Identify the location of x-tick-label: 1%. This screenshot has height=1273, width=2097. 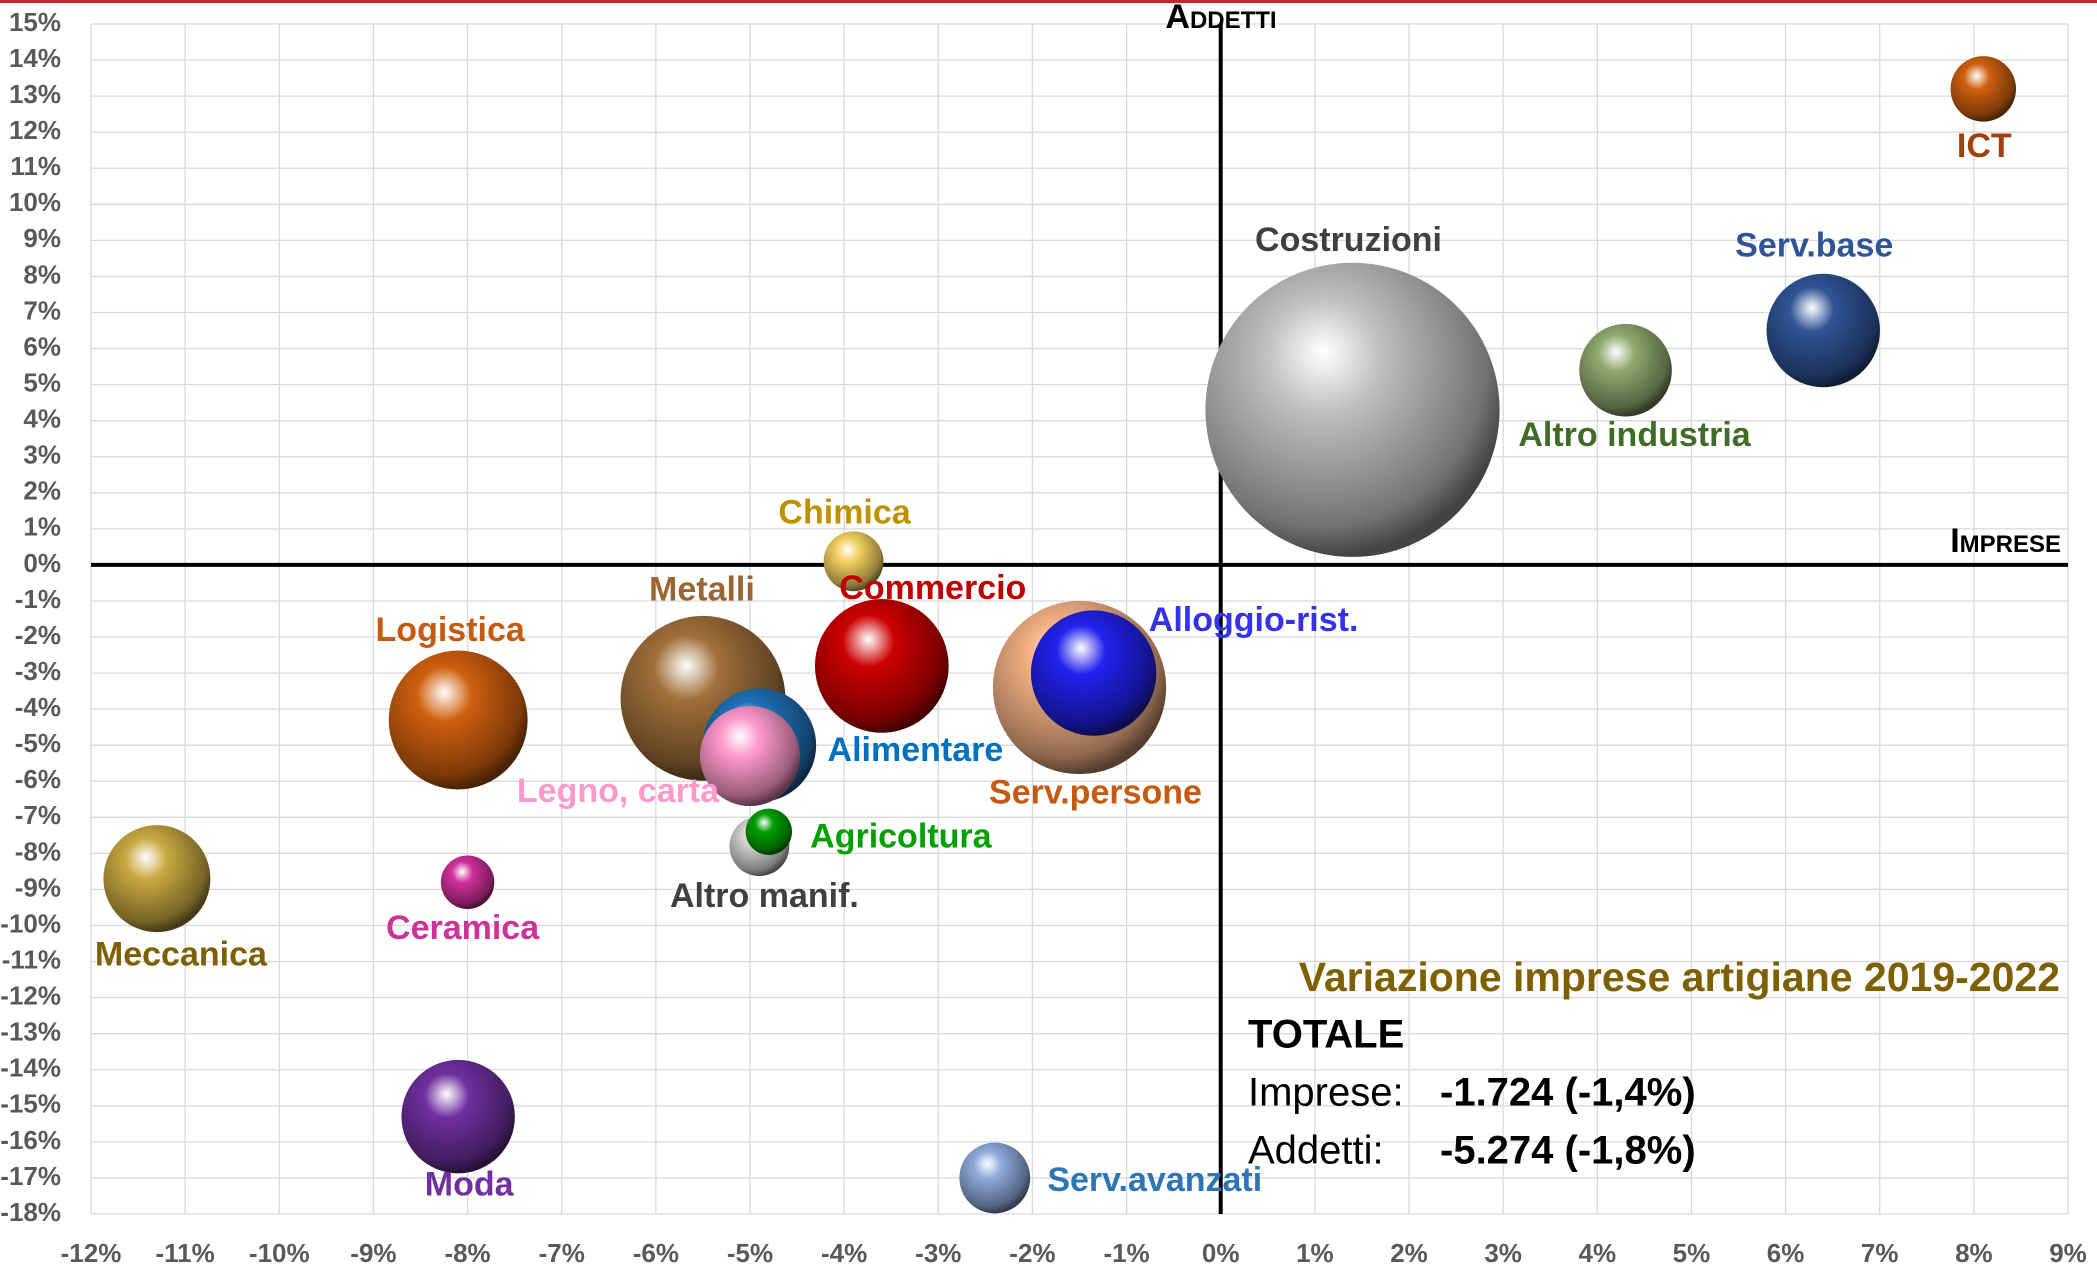
(1315, 1253).